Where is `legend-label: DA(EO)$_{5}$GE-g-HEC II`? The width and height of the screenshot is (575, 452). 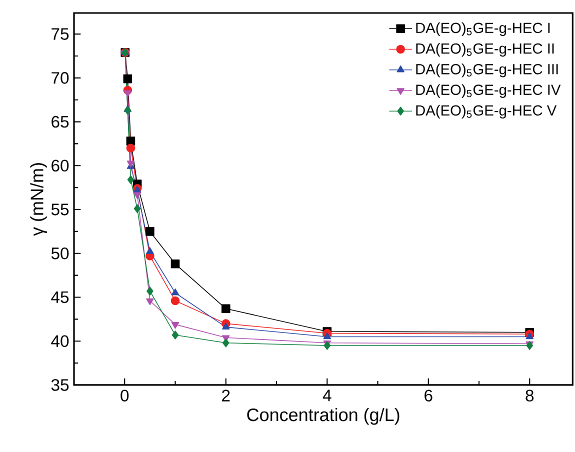 legend-label: DA(EO)$_{5}$GE-g-HEC II is located at coordinates (485, 49).